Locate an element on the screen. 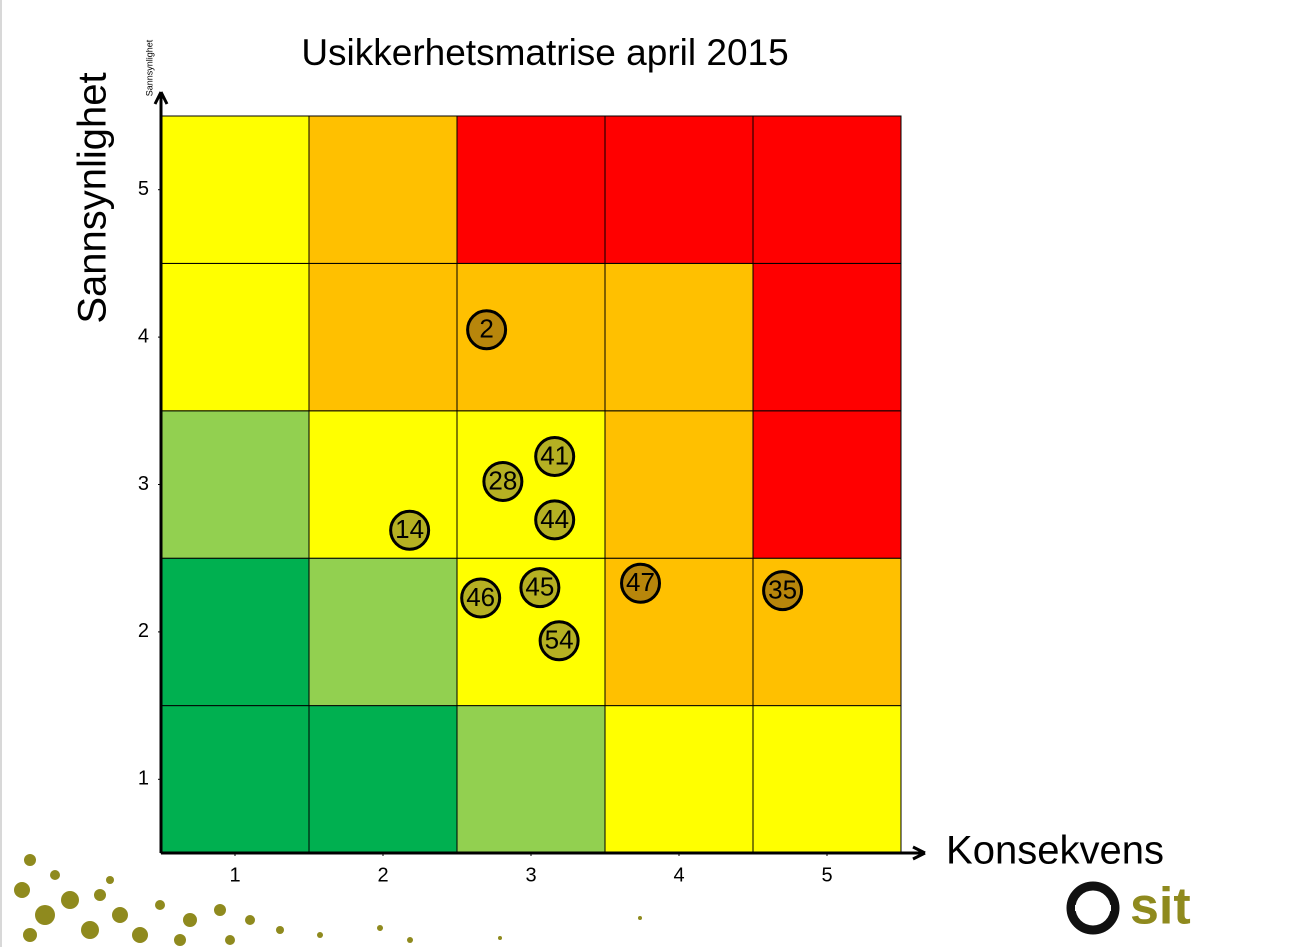 The image size is (1293, 947). y-axis-label-small: Sannsynlighet is located at coordinates (149, 67).